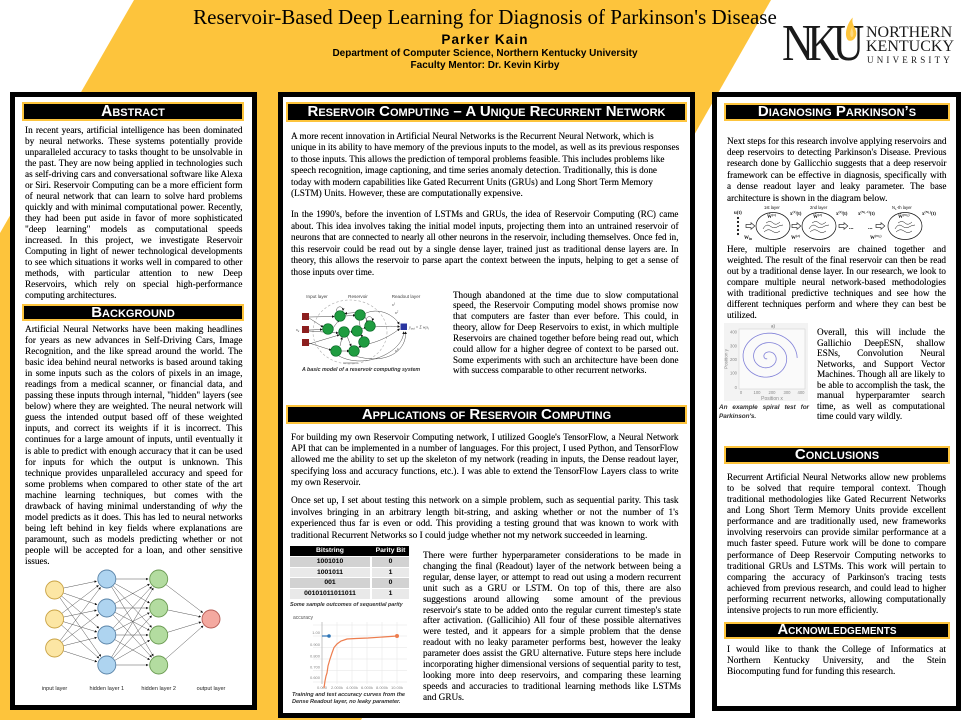 This screenshot has width=966, height=720. What do you see at coordinates (772, 398) in the screenshot?
I see `svg-text: Position x` at bounding box center [772, 398].